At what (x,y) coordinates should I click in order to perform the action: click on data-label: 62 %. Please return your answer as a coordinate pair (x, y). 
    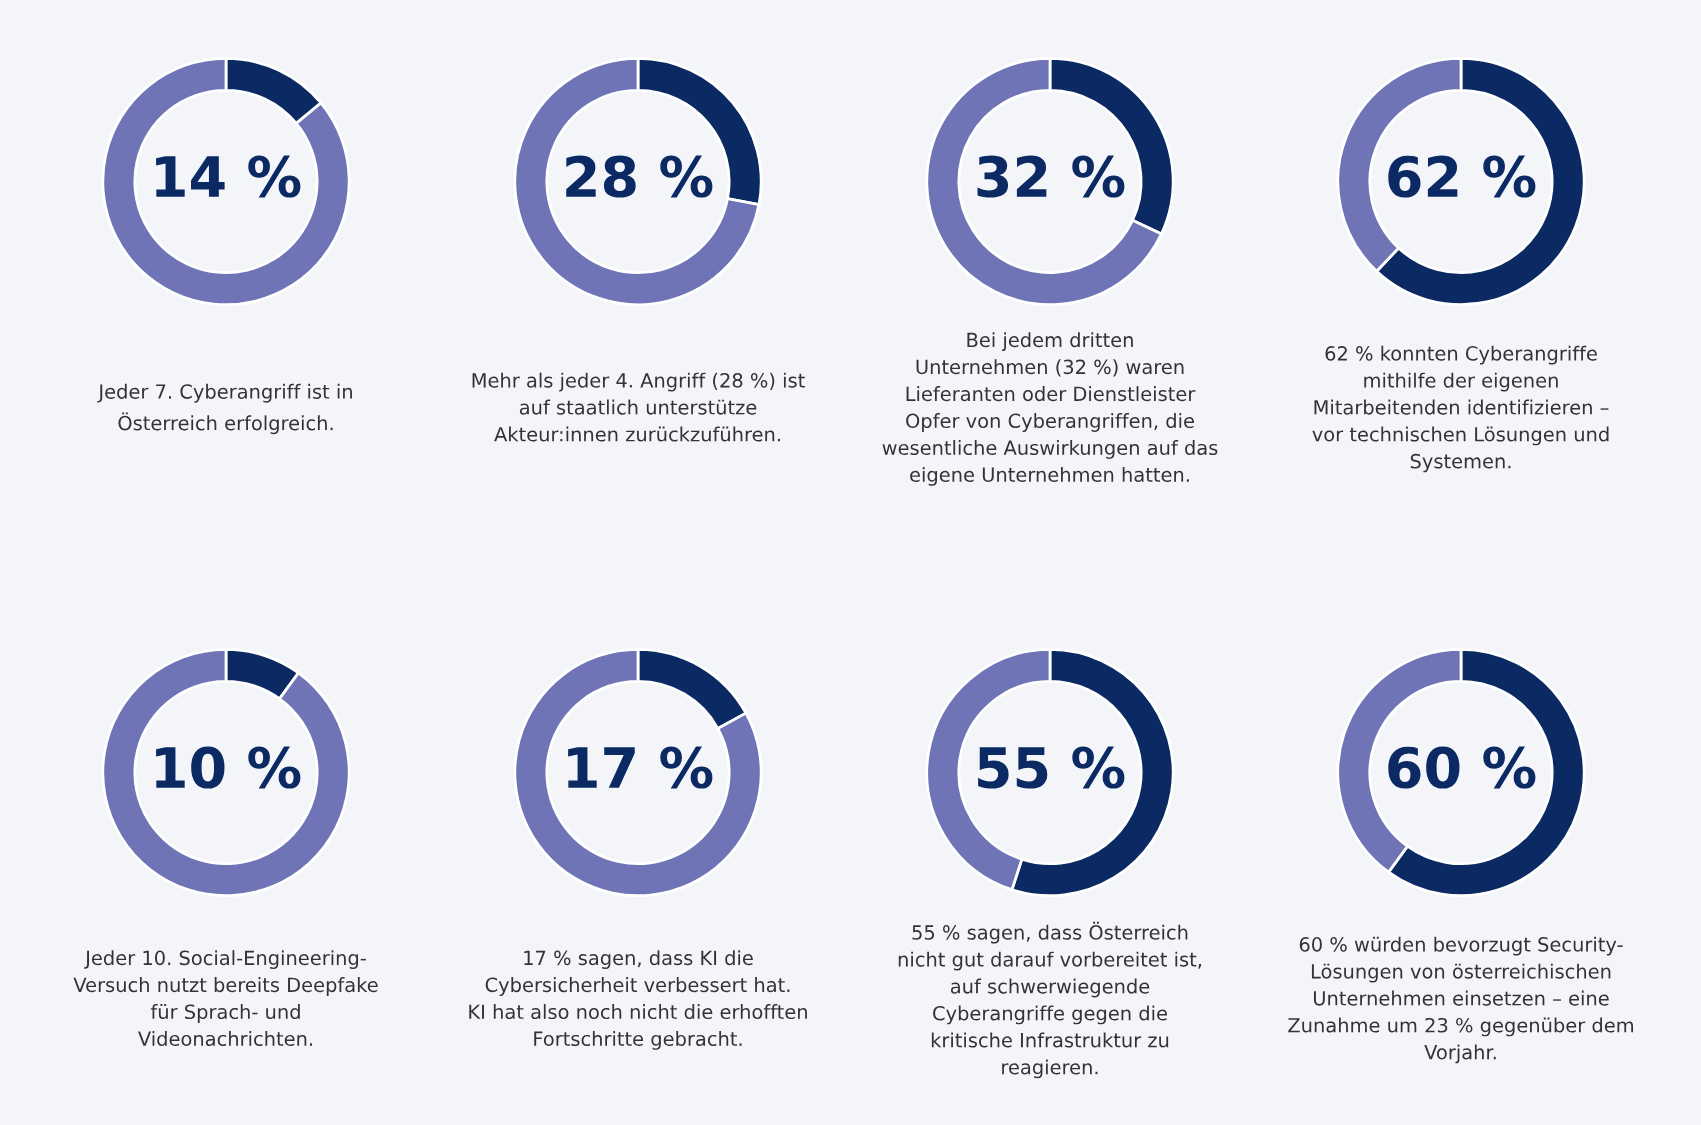
    Looking at the image, I should click on (1462, 176).